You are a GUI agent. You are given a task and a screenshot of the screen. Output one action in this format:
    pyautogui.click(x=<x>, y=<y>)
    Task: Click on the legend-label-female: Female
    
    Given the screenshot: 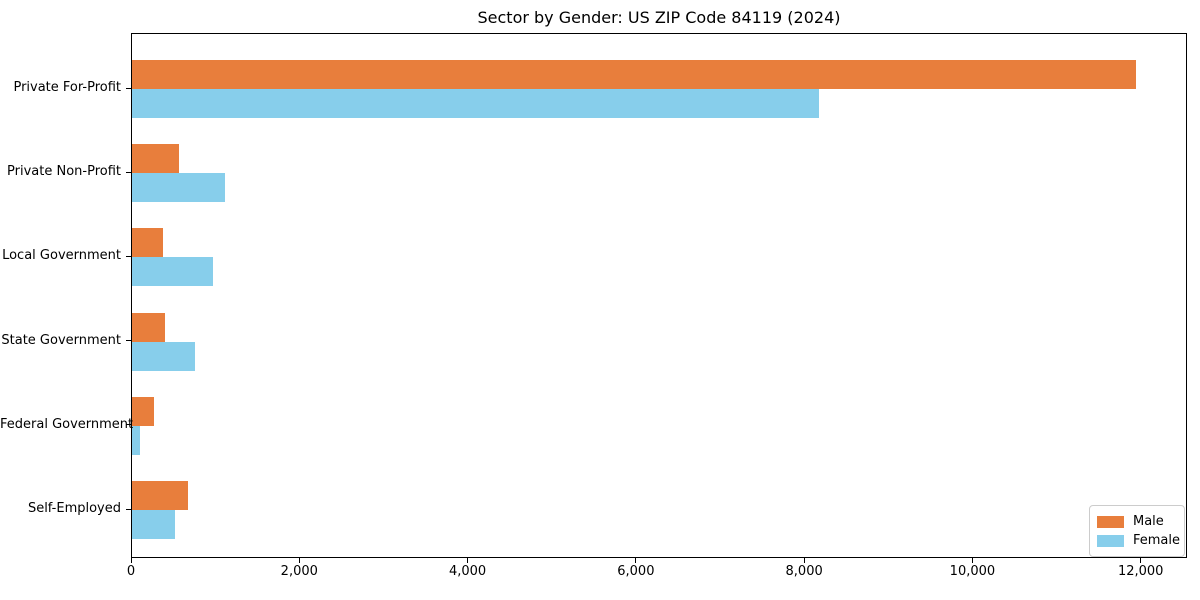 What is the action you would take?
    pyautogui.click(x=1157, y=540)
    